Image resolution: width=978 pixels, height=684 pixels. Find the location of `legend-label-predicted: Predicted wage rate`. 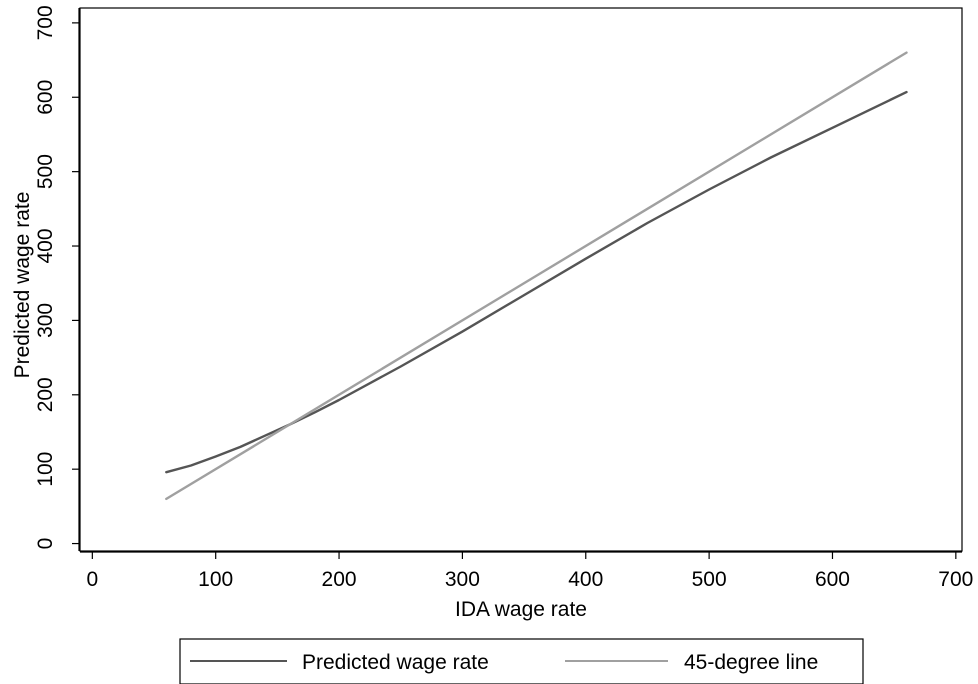

legend-label-predicted: Predicted wage rate is located at coordinates (395, 662).